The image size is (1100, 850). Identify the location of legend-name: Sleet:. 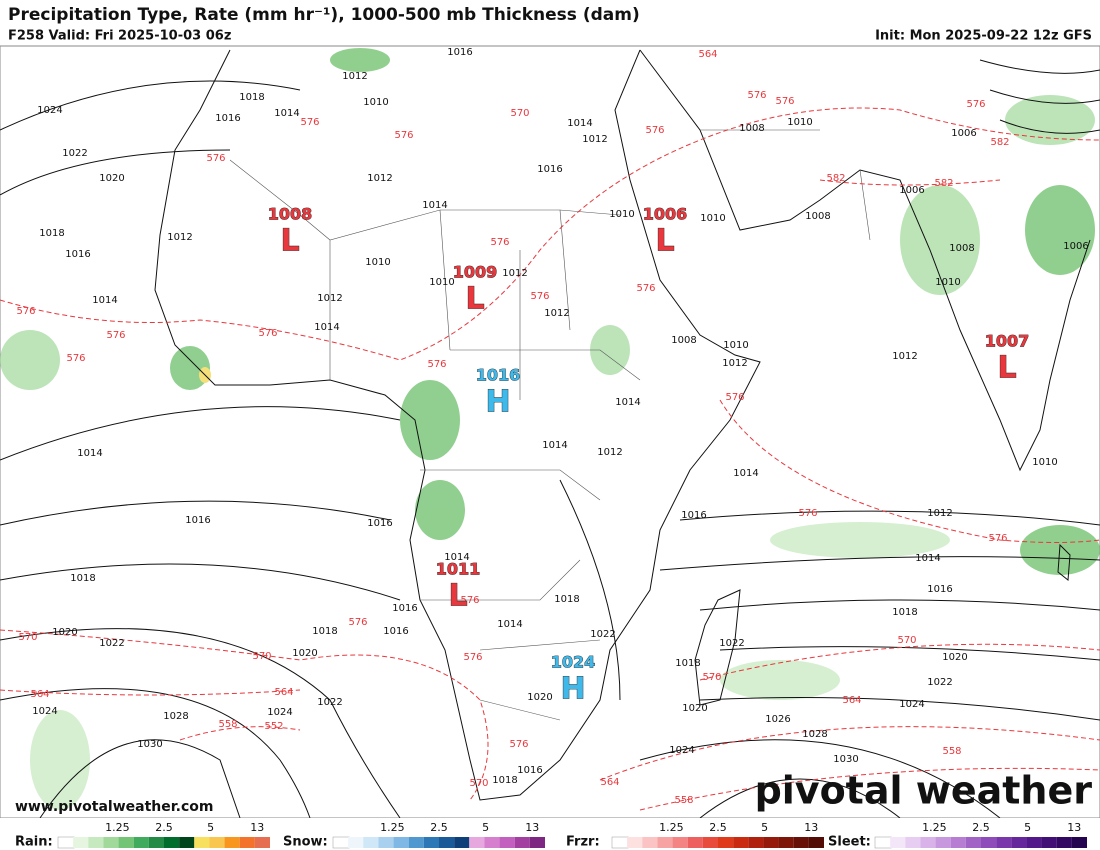
(849, 842).